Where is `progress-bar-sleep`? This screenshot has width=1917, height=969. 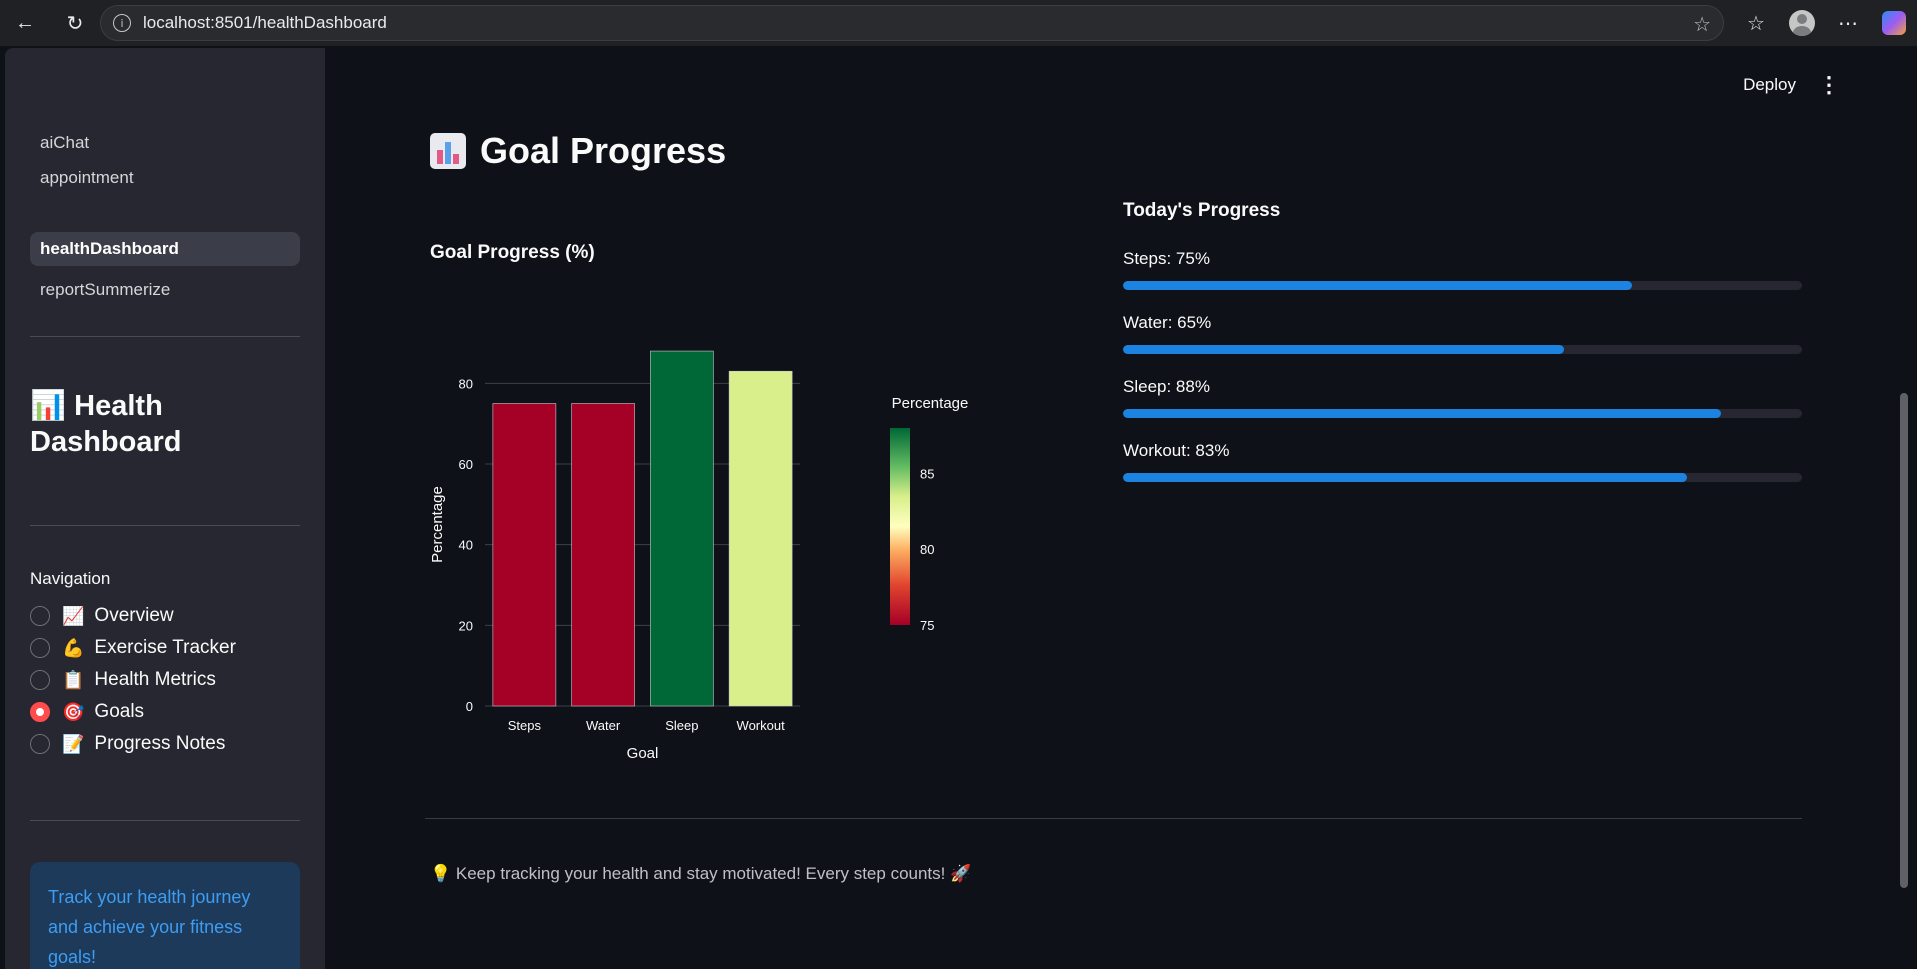 progress-bar-sleep is located at coordinates (1462, 413).